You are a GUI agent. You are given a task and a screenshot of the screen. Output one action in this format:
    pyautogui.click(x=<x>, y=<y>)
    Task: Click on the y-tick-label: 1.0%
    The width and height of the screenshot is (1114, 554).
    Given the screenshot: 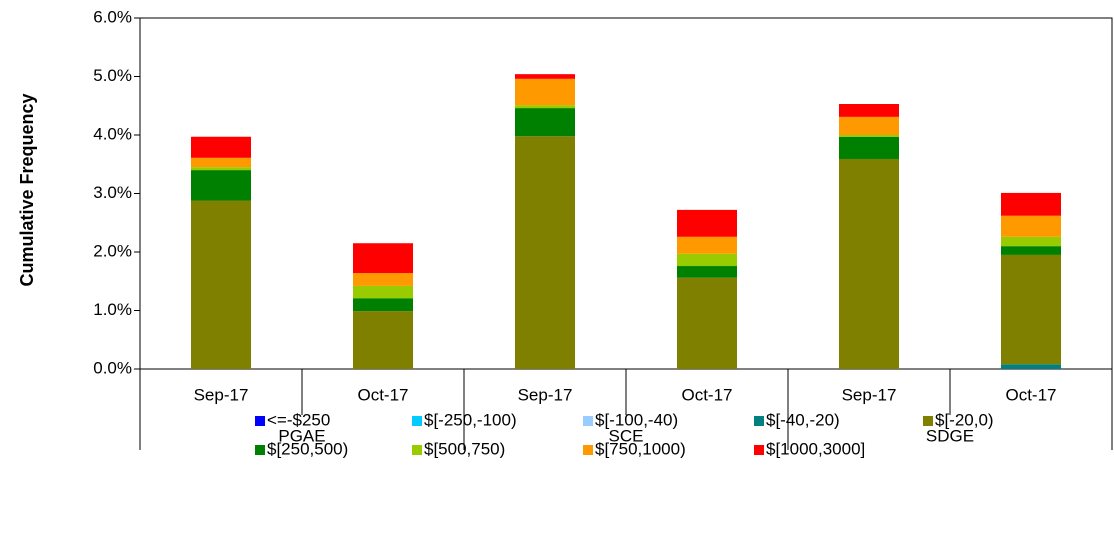 What is the action you would take?
    pyautogui.click(x=112, y=309)
    